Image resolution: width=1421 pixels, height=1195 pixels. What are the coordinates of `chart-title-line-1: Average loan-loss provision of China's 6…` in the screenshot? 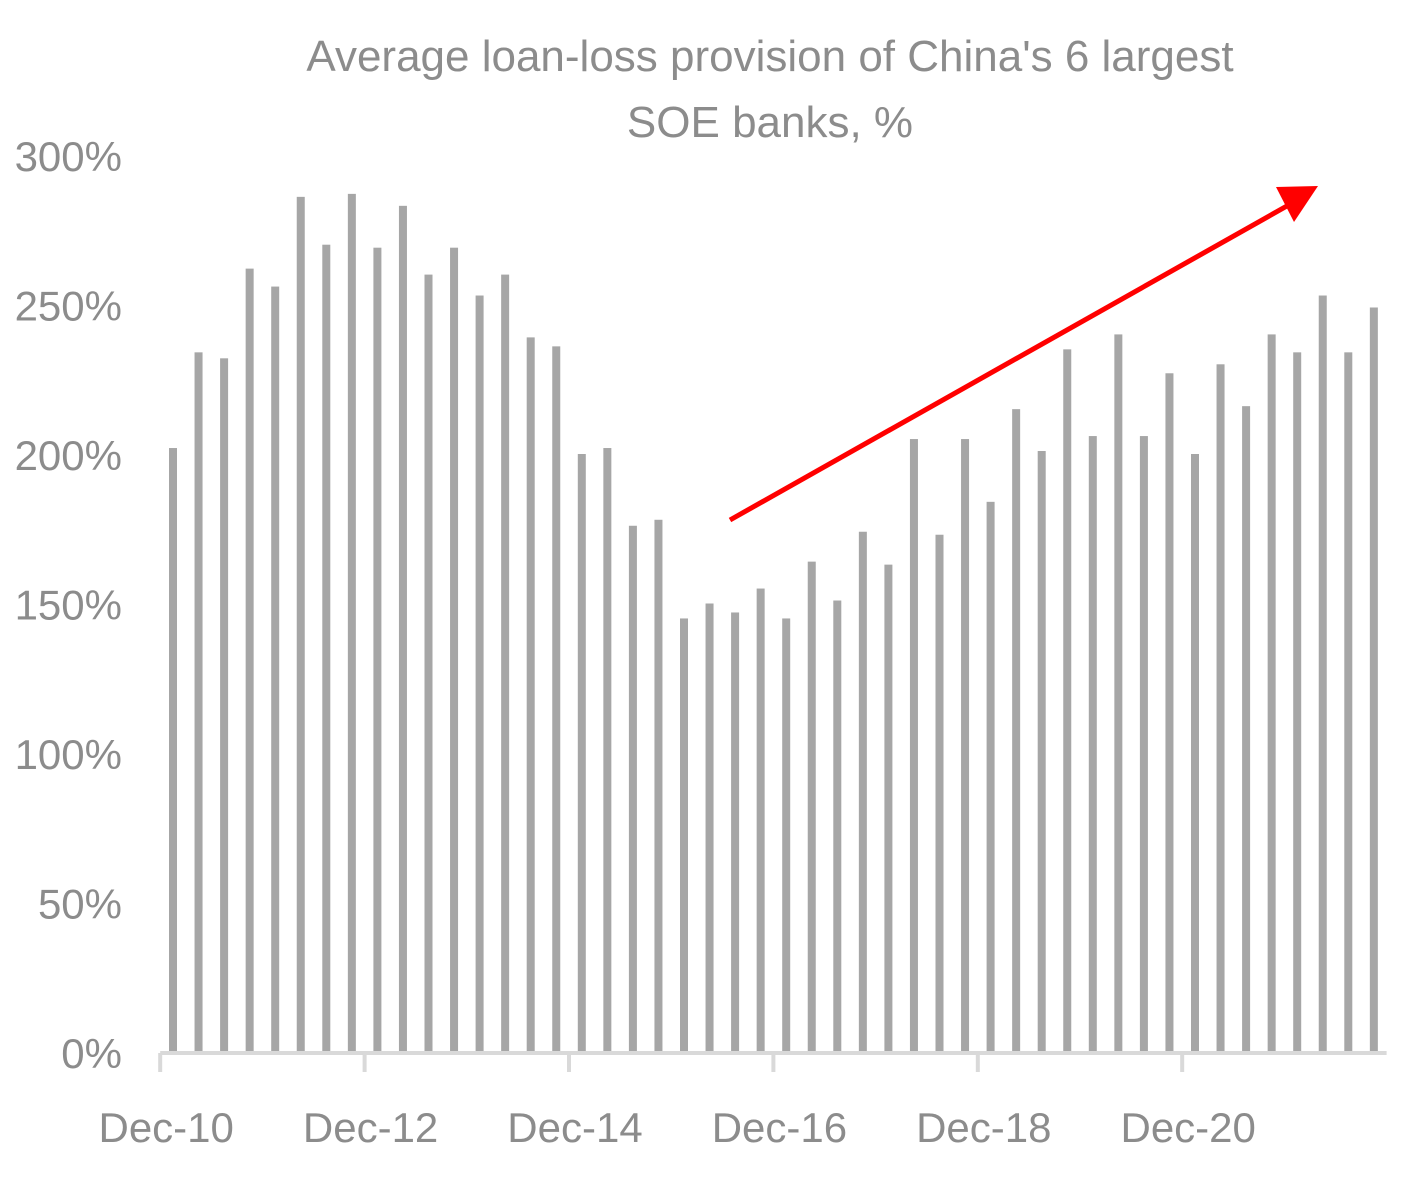 It's located at (770, 56).